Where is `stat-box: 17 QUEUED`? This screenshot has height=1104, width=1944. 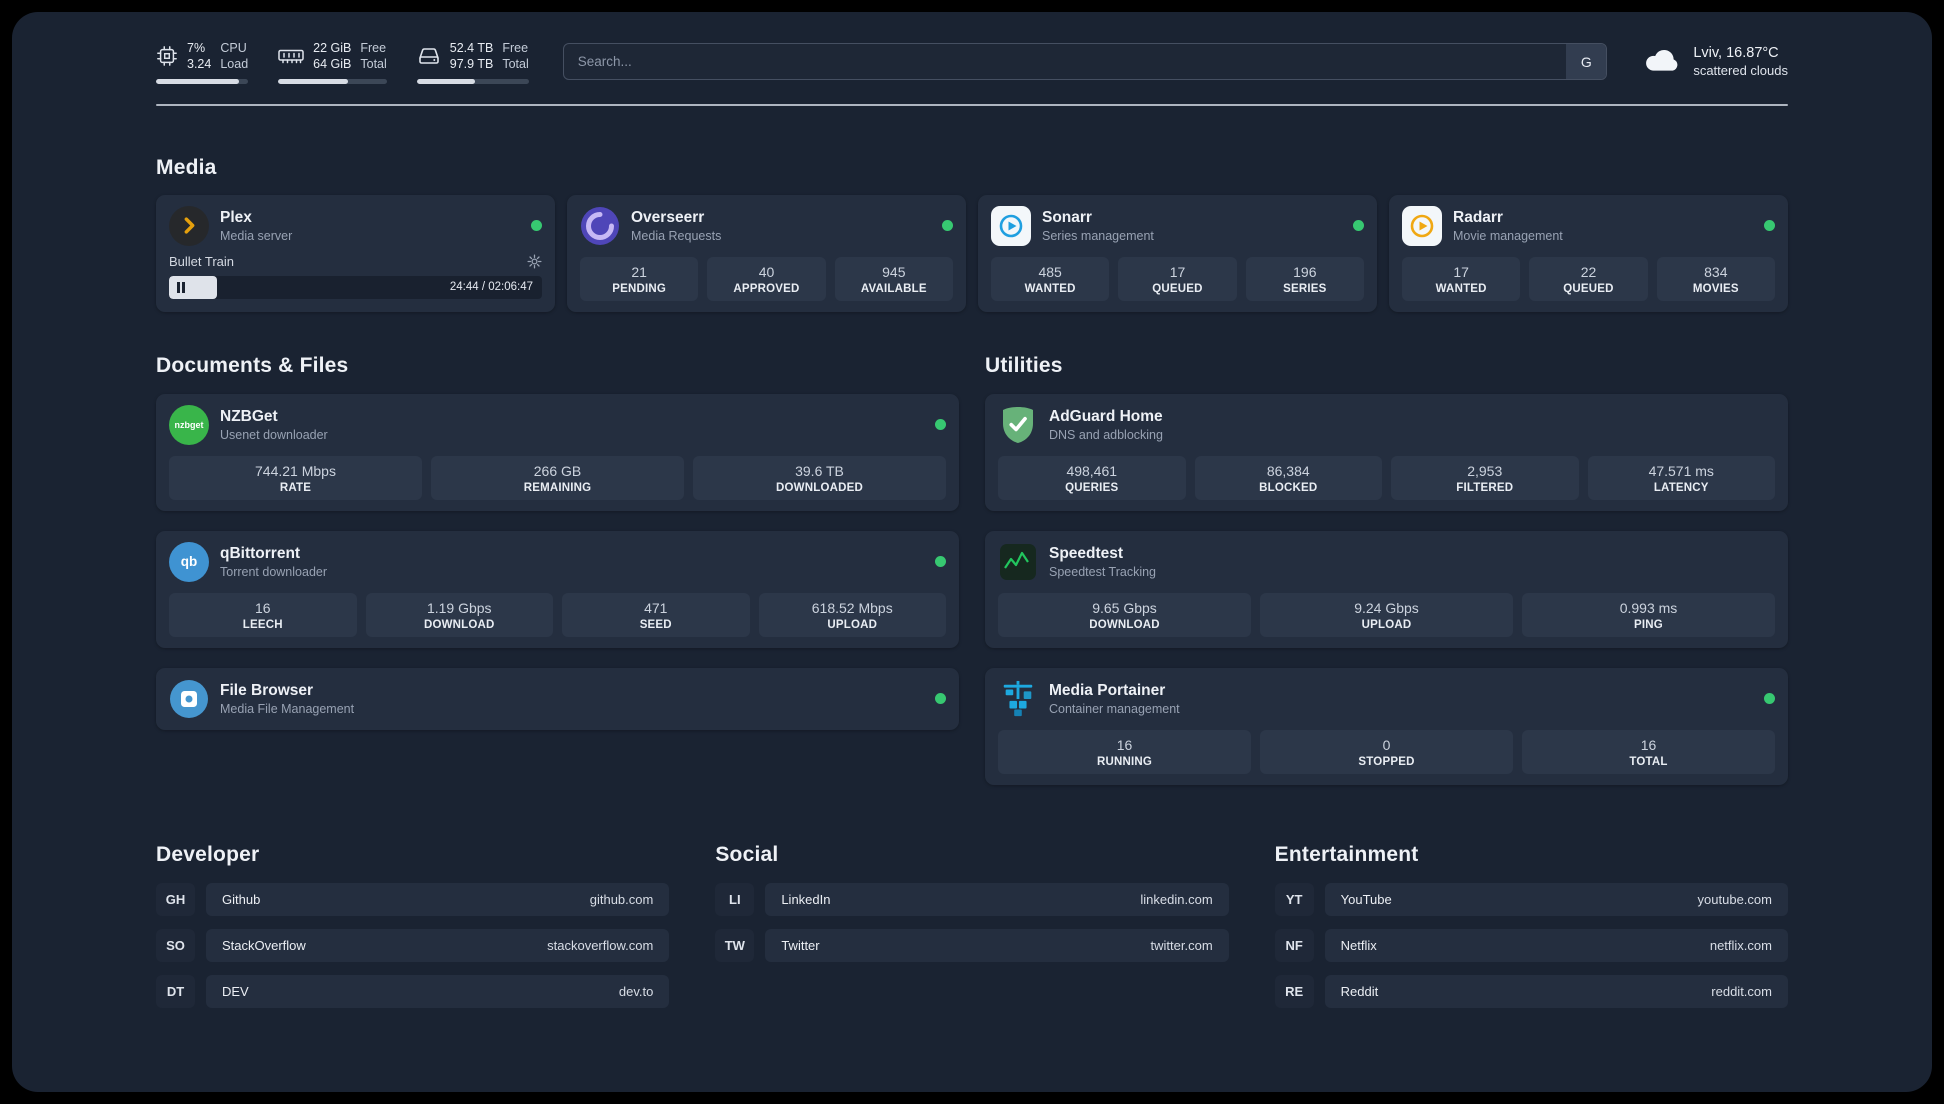
stat-box: 17 QUEUED is located at coordinates (1177, 278).